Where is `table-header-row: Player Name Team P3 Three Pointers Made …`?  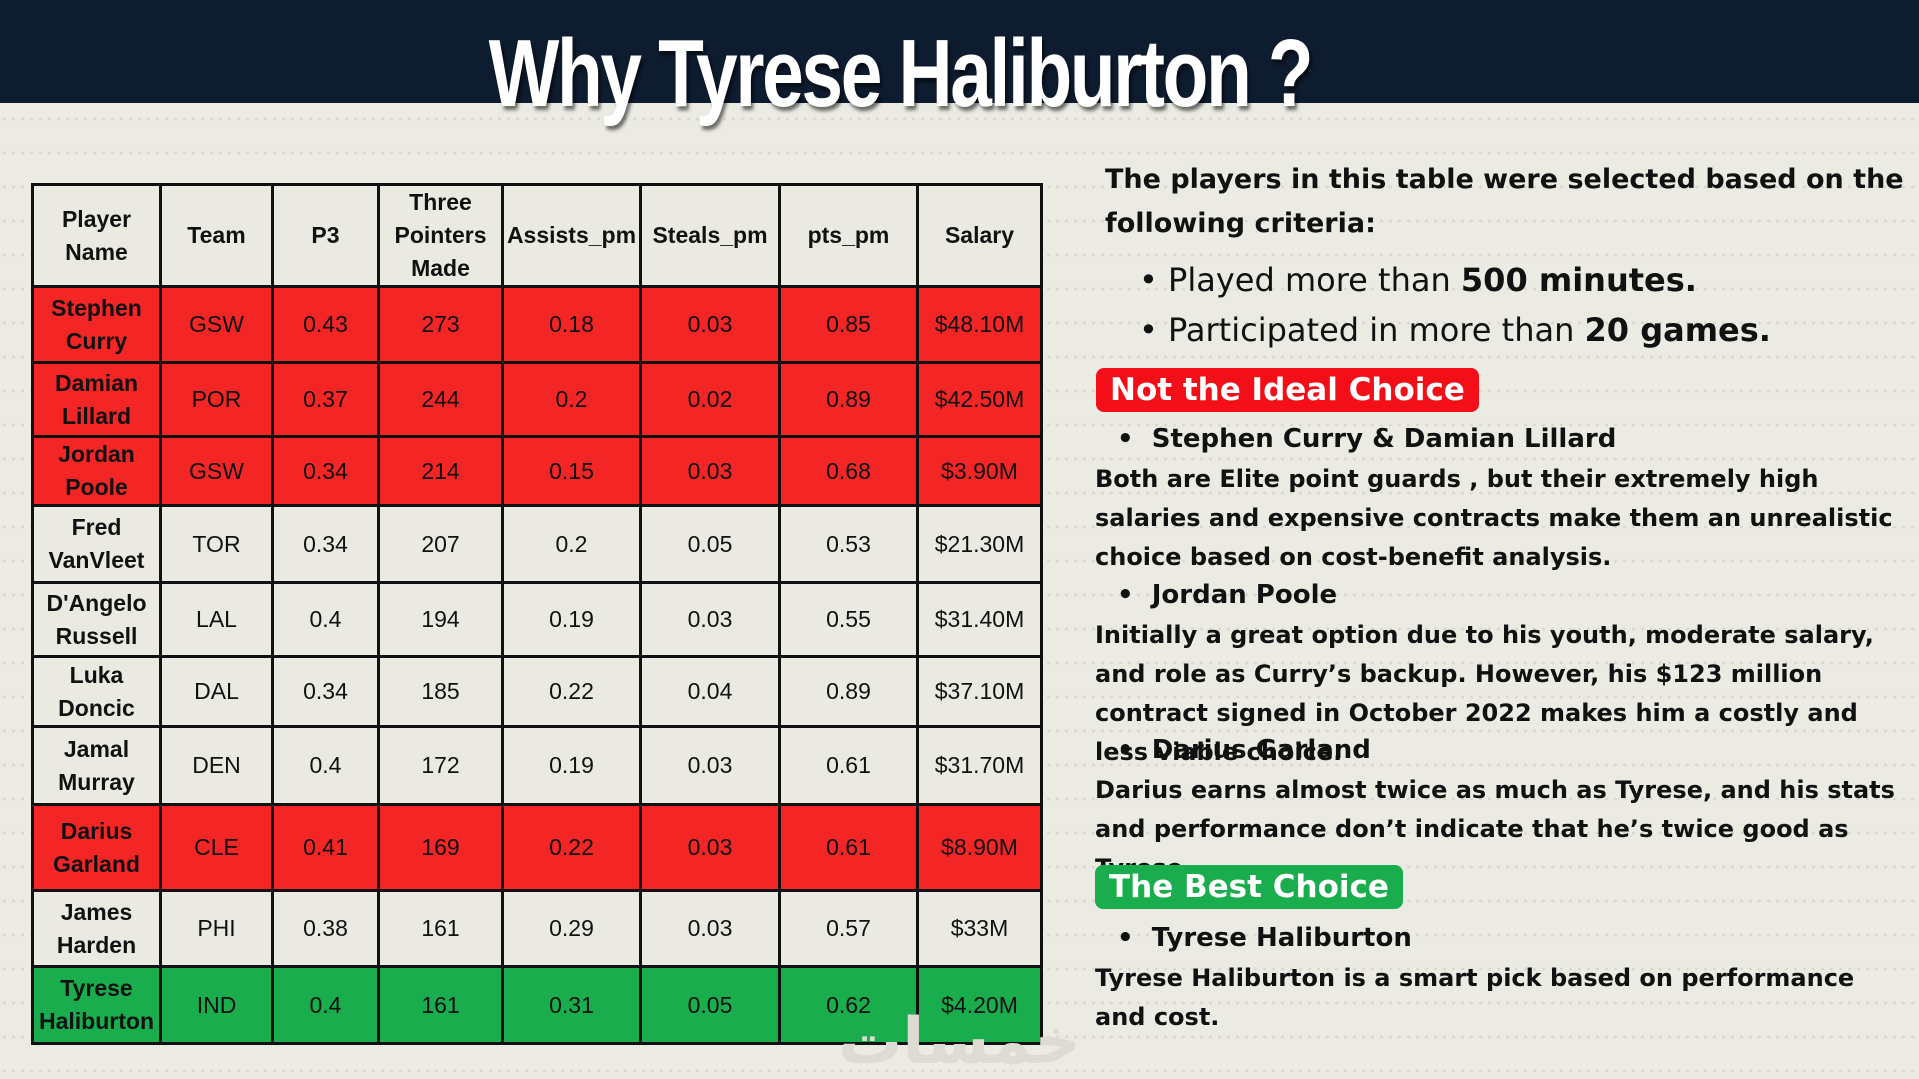 table-header-row: Player Name Team P3 Three Pointers Made … is located at coordinates (537, 235).